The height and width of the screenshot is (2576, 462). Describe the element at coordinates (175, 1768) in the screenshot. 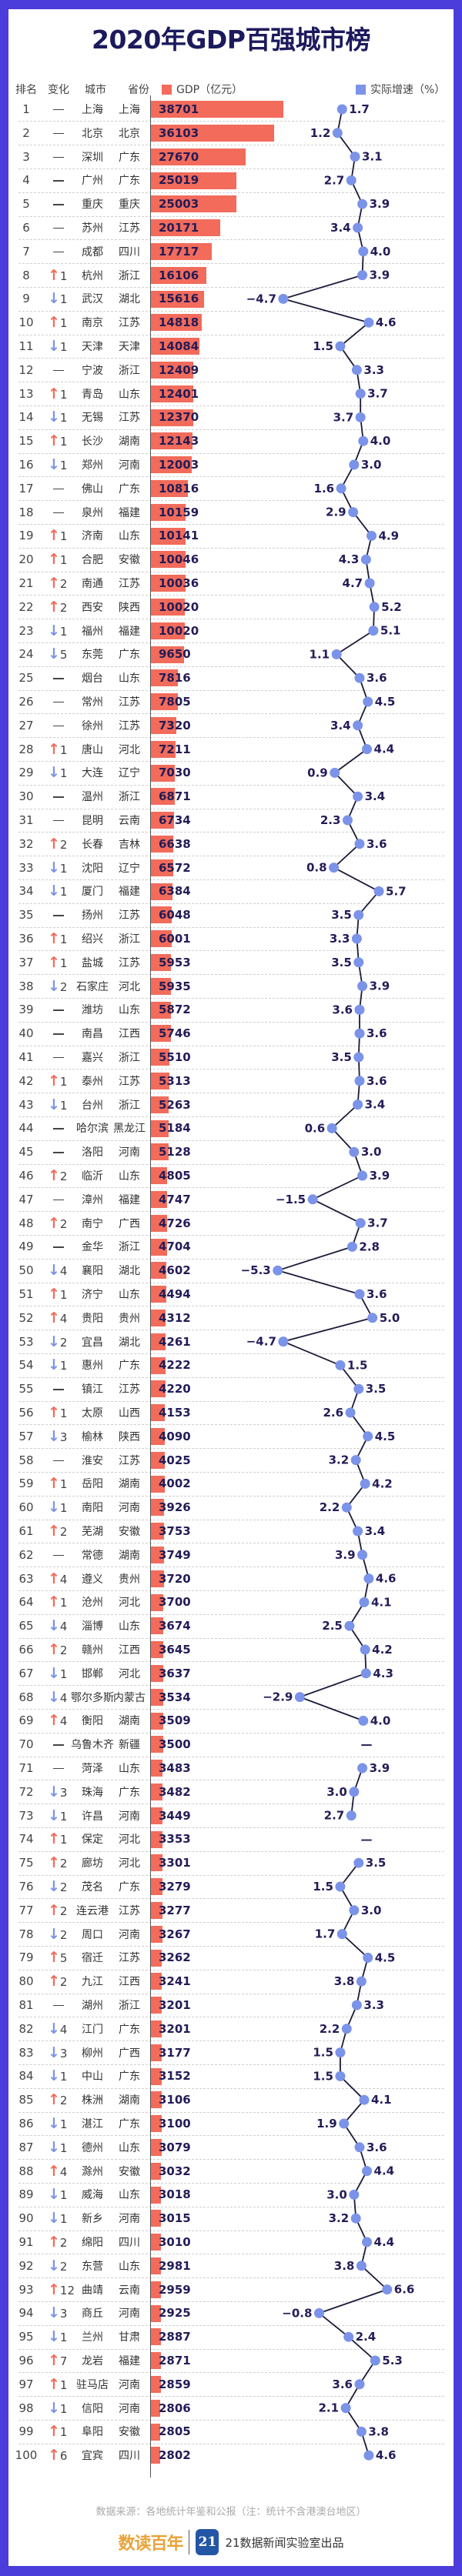

I see `gdp-value: 3483` at that location.